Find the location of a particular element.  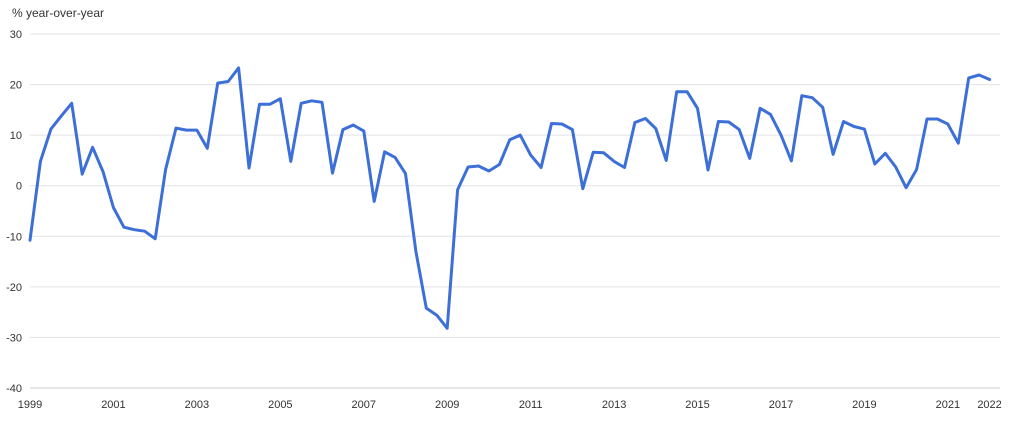

y-tick-label: -40 is located at coordinates (14, 389).